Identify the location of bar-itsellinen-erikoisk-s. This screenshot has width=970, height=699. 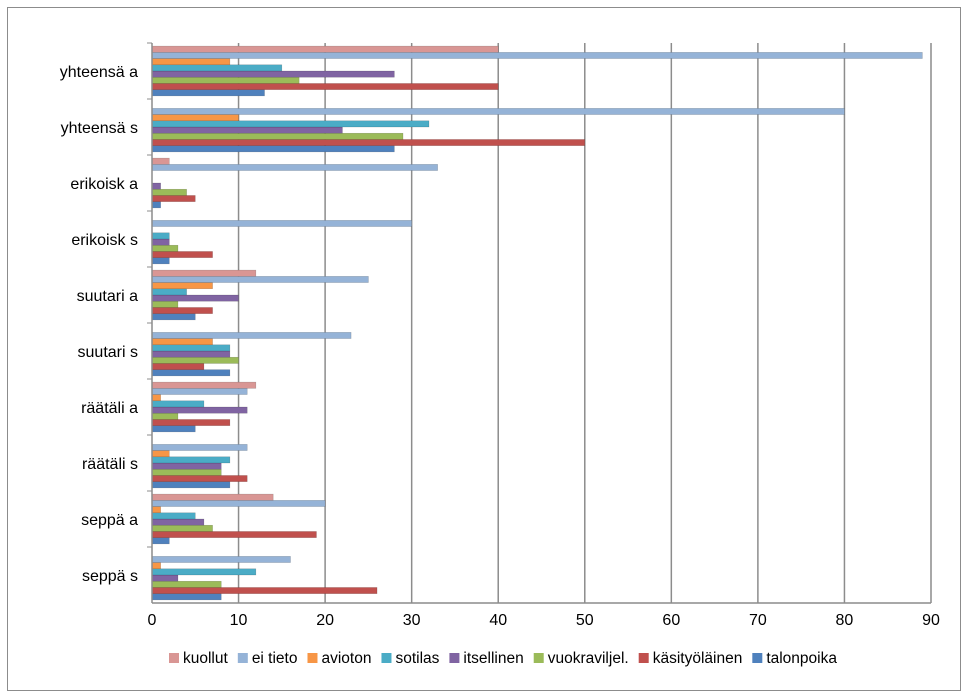
(160, 242).